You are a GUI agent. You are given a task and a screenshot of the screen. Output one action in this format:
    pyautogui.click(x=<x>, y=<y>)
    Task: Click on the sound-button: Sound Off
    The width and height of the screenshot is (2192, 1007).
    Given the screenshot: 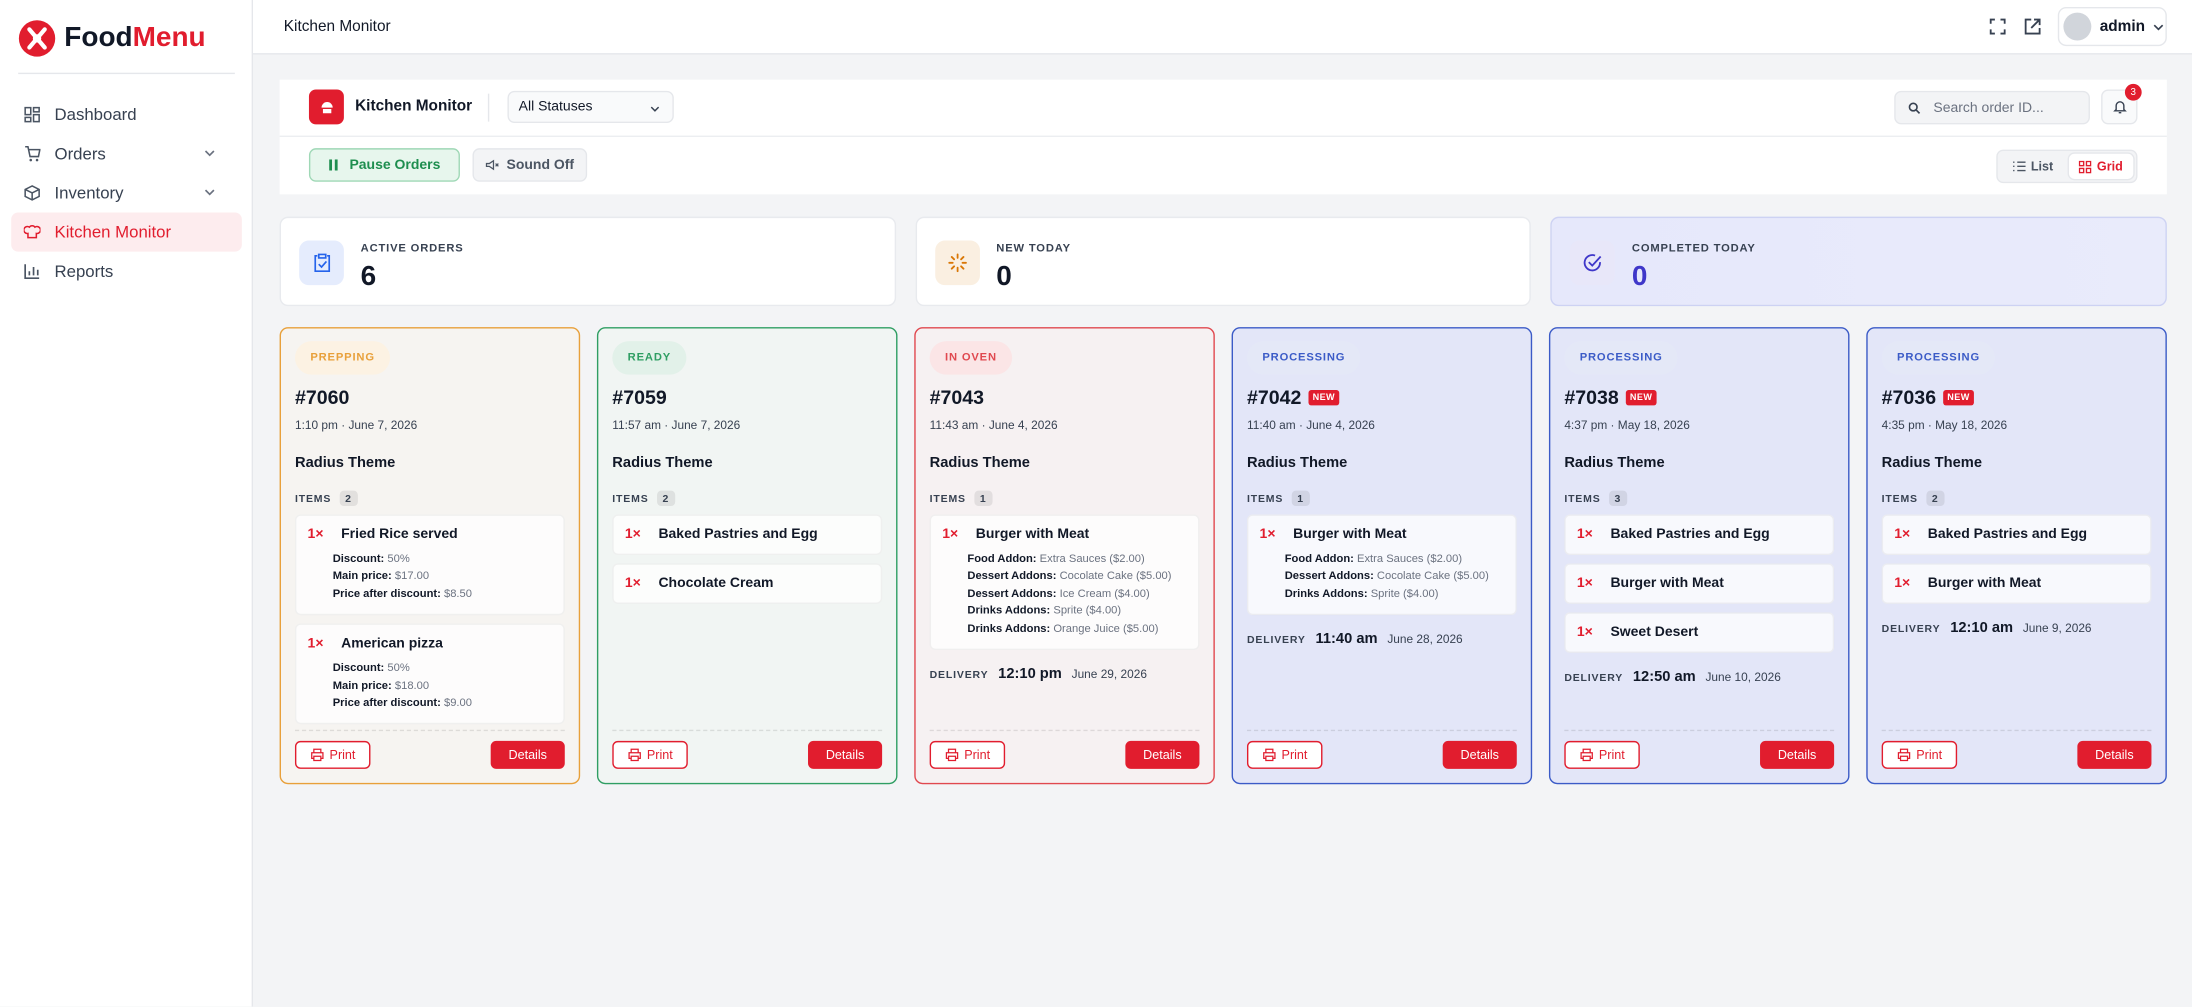 What is the action you would take?
    pyautogui.click(x=530, y=165)
    